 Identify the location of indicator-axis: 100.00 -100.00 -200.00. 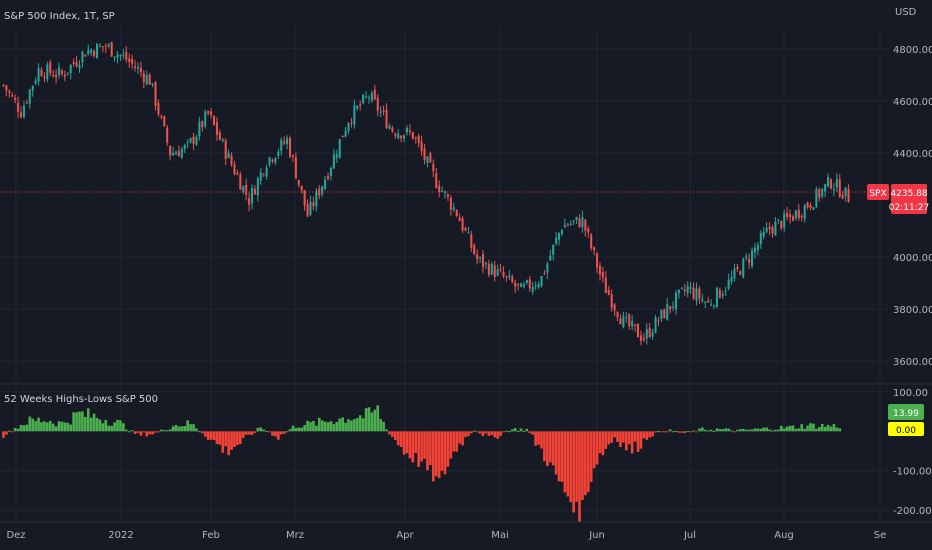
(912, 452).